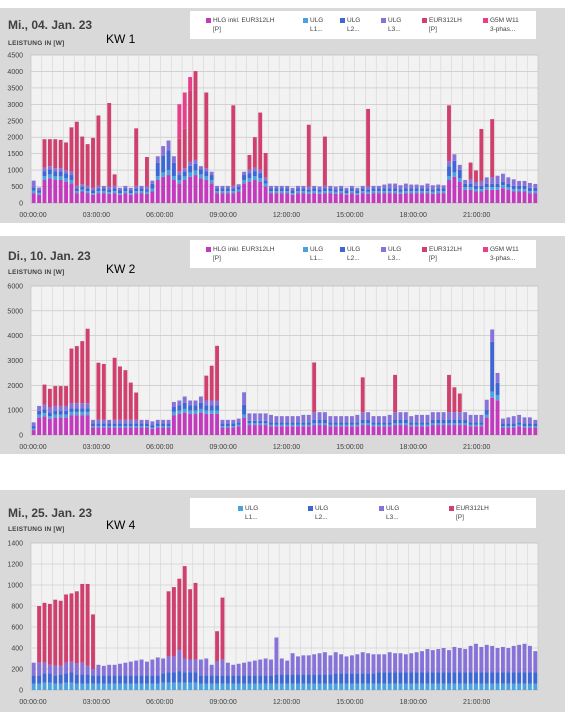  What do you see at coordinates (21, 436) in the screenshot?
I see `y-tick-label: 0` at bounding box center [21, 436].